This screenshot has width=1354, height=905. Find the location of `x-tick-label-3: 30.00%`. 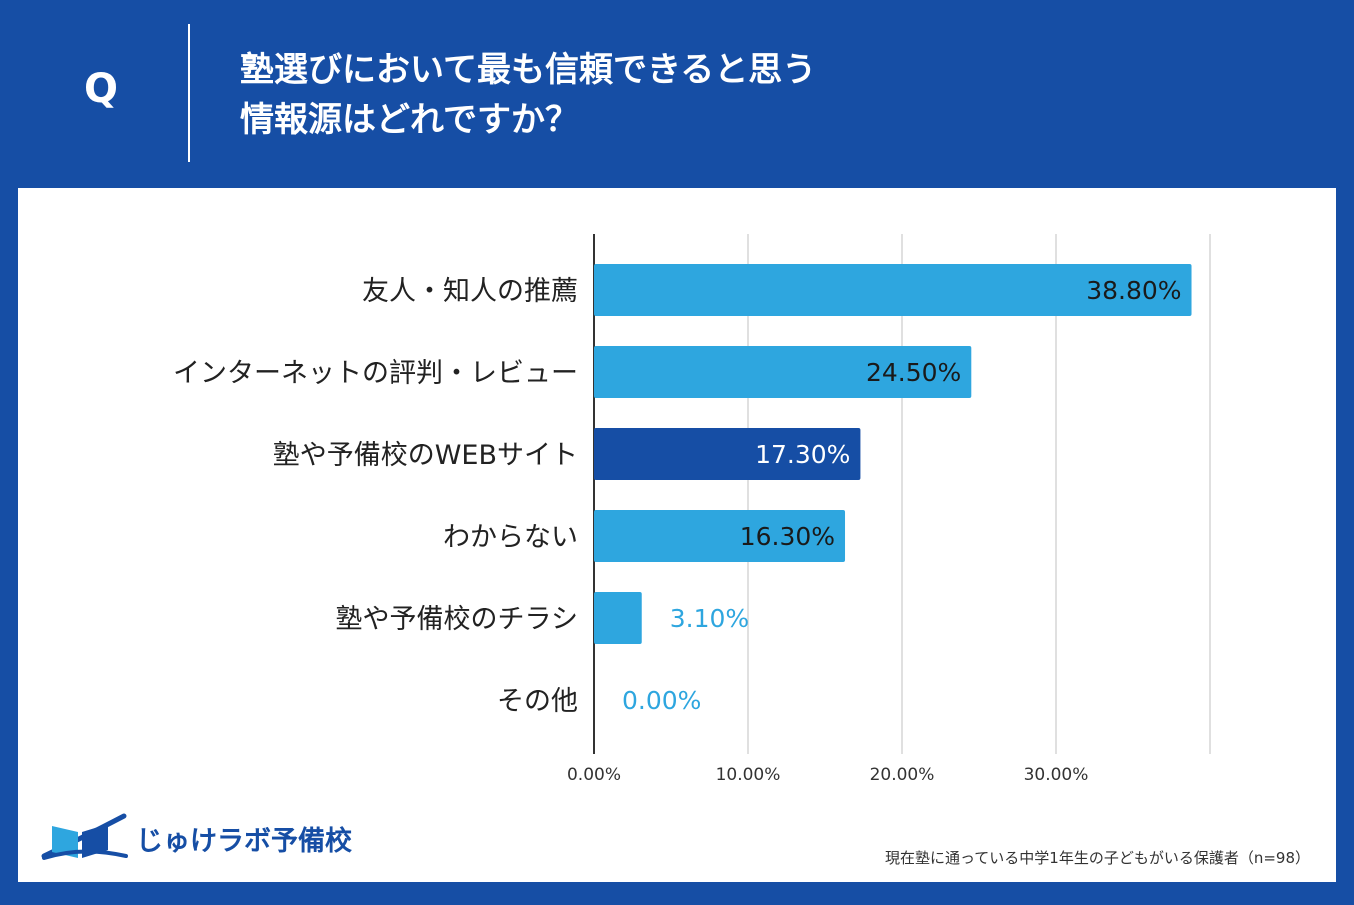

x-tick-label-3: 30.00% is located at coordinates (1056, 775).